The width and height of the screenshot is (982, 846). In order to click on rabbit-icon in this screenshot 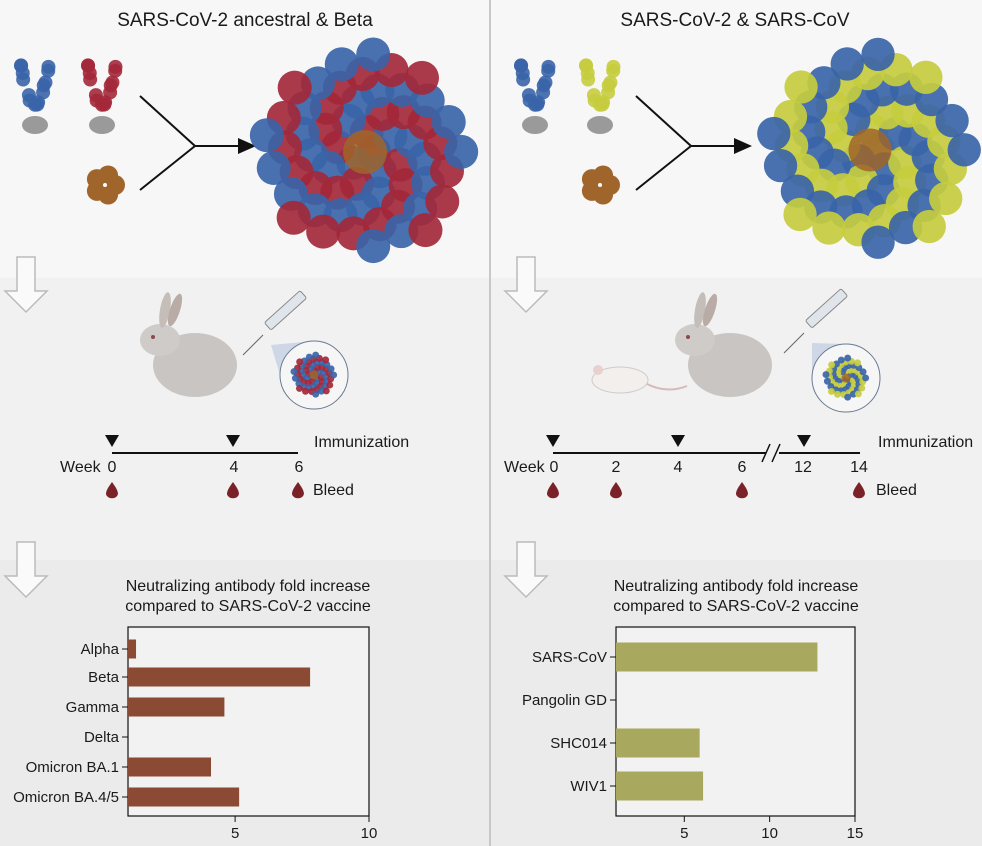, I will do `click(188, 344)`.